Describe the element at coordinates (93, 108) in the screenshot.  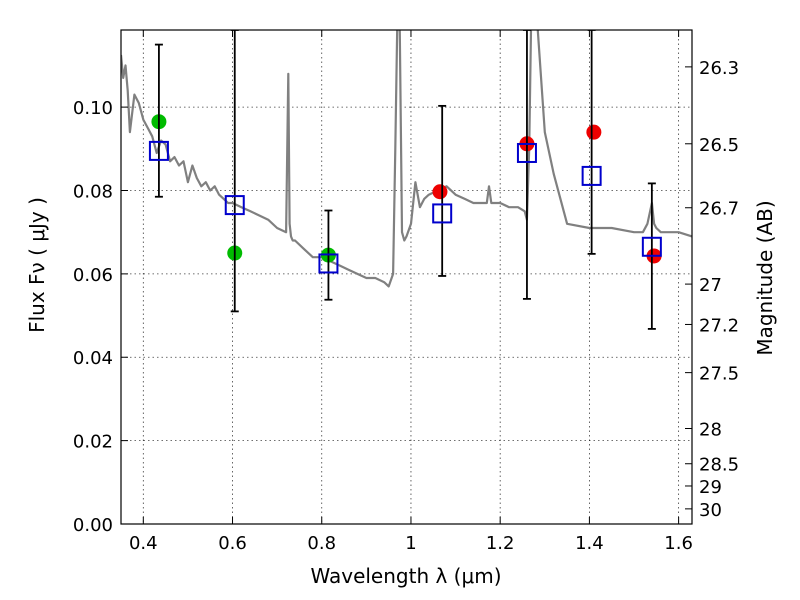
I see `y-tick-label: 0.10` at that location.